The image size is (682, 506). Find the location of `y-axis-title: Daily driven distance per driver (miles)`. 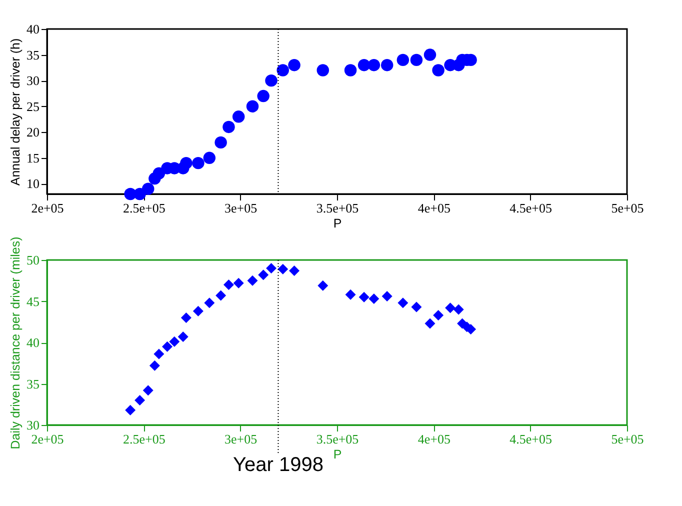

y-axis-title: Daily driven distance per driver (miles) is located at coordinates (15, 343).